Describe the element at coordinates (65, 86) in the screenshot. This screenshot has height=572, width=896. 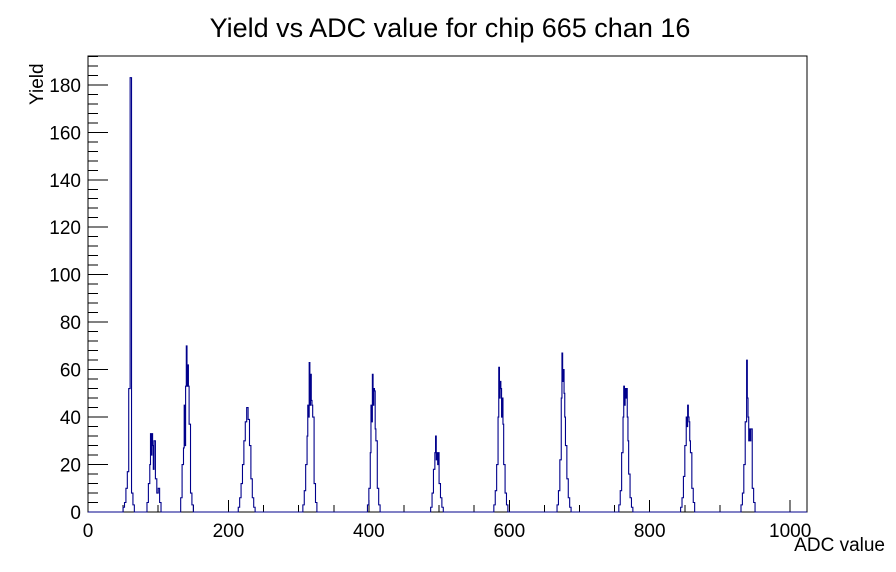
I see `y-tick-label: 180` at that location.